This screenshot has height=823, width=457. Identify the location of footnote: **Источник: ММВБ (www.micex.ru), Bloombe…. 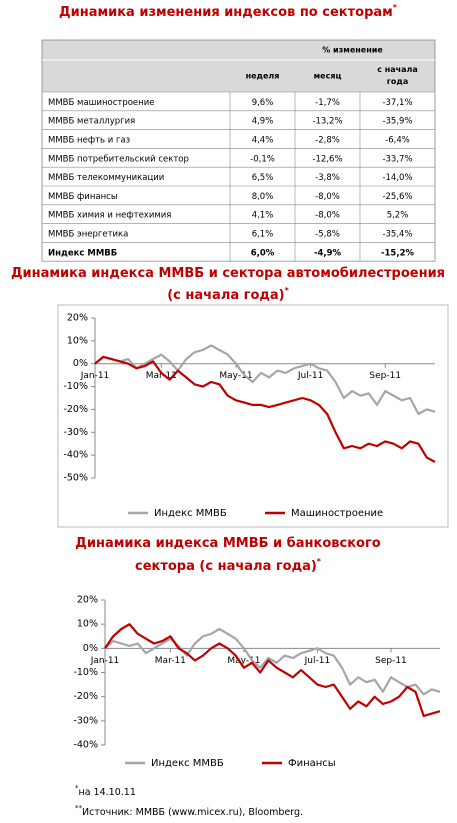
(189, 811).